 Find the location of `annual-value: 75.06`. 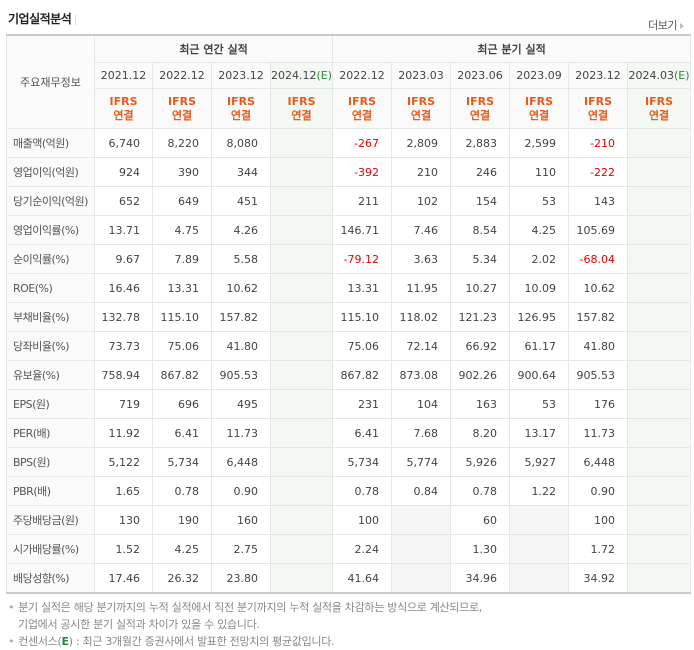

annual-value: 75.06 is located at coordinates (182, 346).